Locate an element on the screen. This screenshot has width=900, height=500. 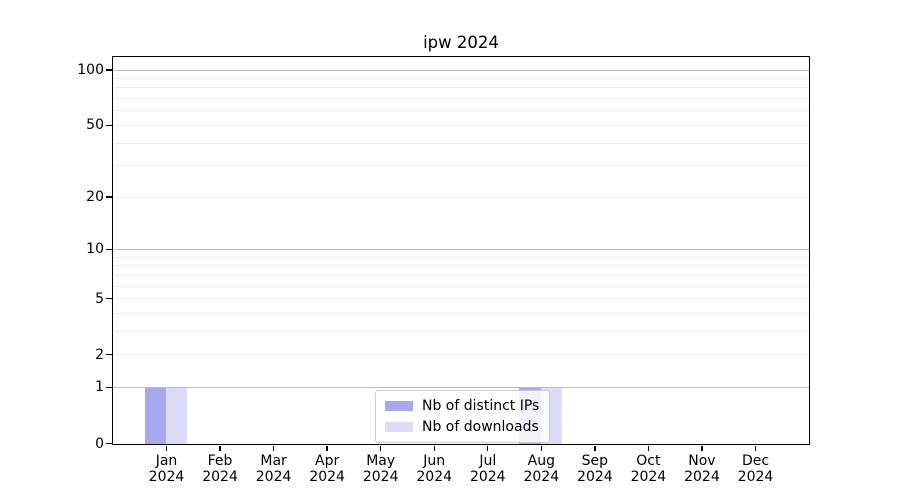
x-tick-month: Apr is located at coordinates (327, 460).